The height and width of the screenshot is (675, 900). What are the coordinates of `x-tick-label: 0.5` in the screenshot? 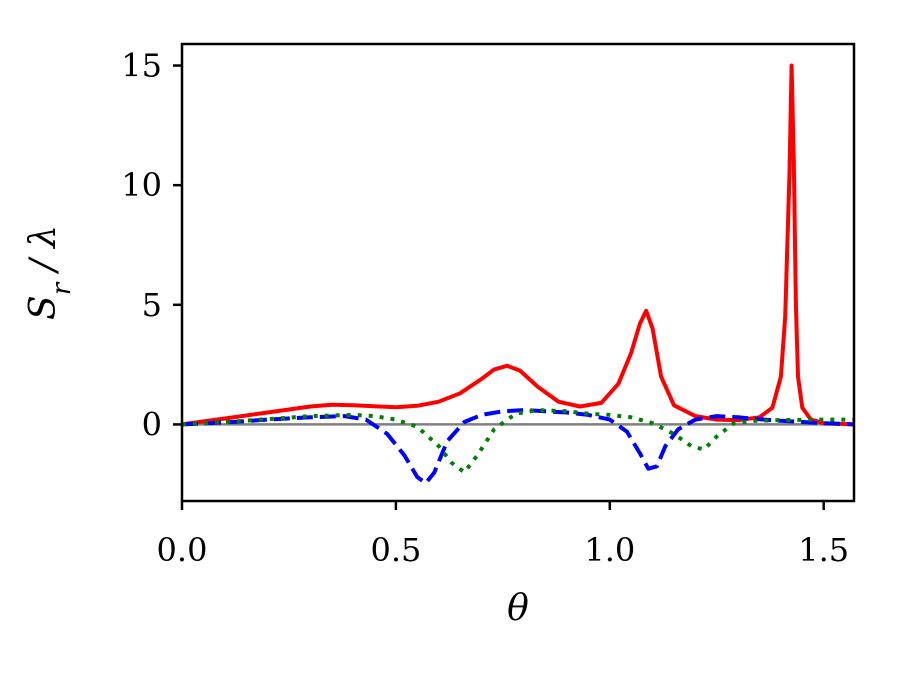 It's located at (395, 550).